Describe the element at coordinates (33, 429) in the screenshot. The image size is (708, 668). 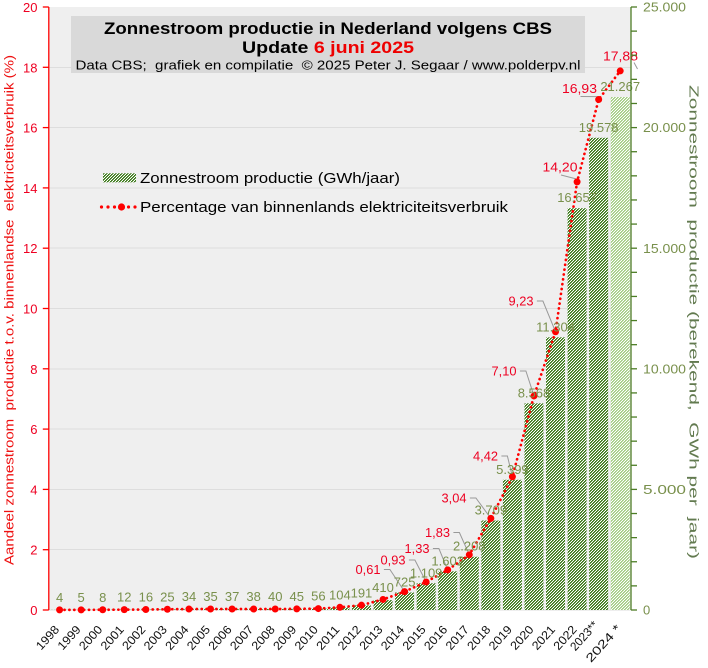
I see `svg-text: 6` at that location.